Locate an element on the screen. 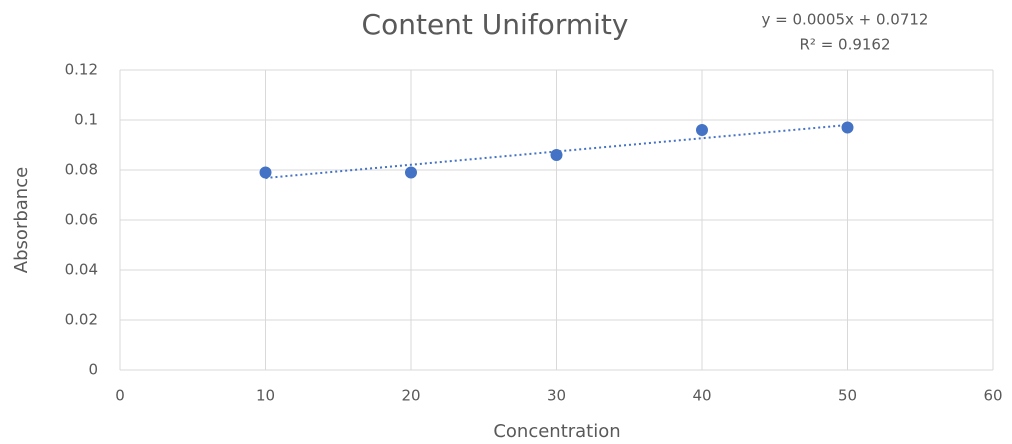  y-tick-label: 0.1 is located at coordinates (86, 120).